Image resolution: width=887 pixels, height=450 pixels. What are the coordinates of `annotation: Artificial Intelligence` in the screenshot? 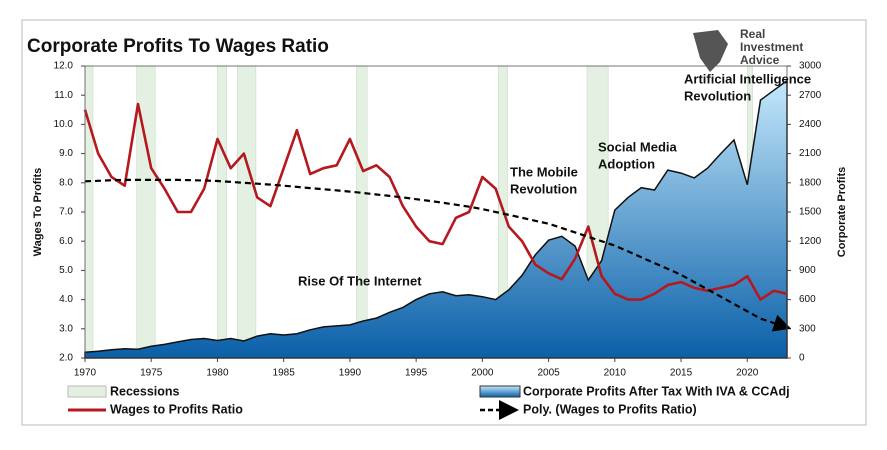 It's located at (747, 78).